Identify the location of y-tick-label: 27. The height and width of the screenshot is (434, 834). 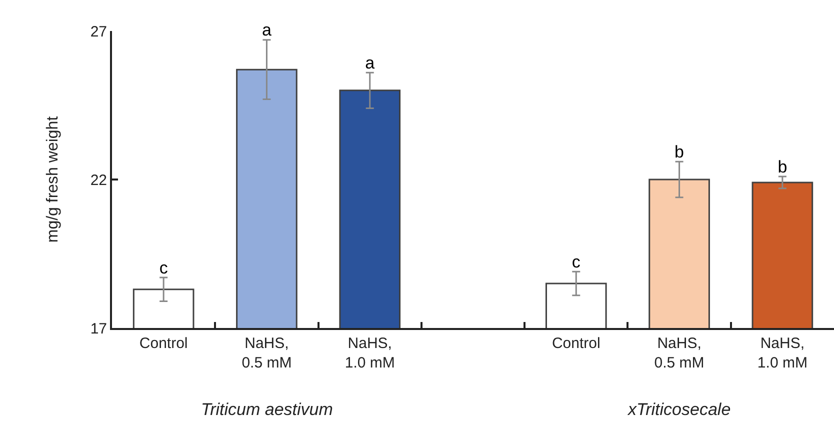
(98, 31).